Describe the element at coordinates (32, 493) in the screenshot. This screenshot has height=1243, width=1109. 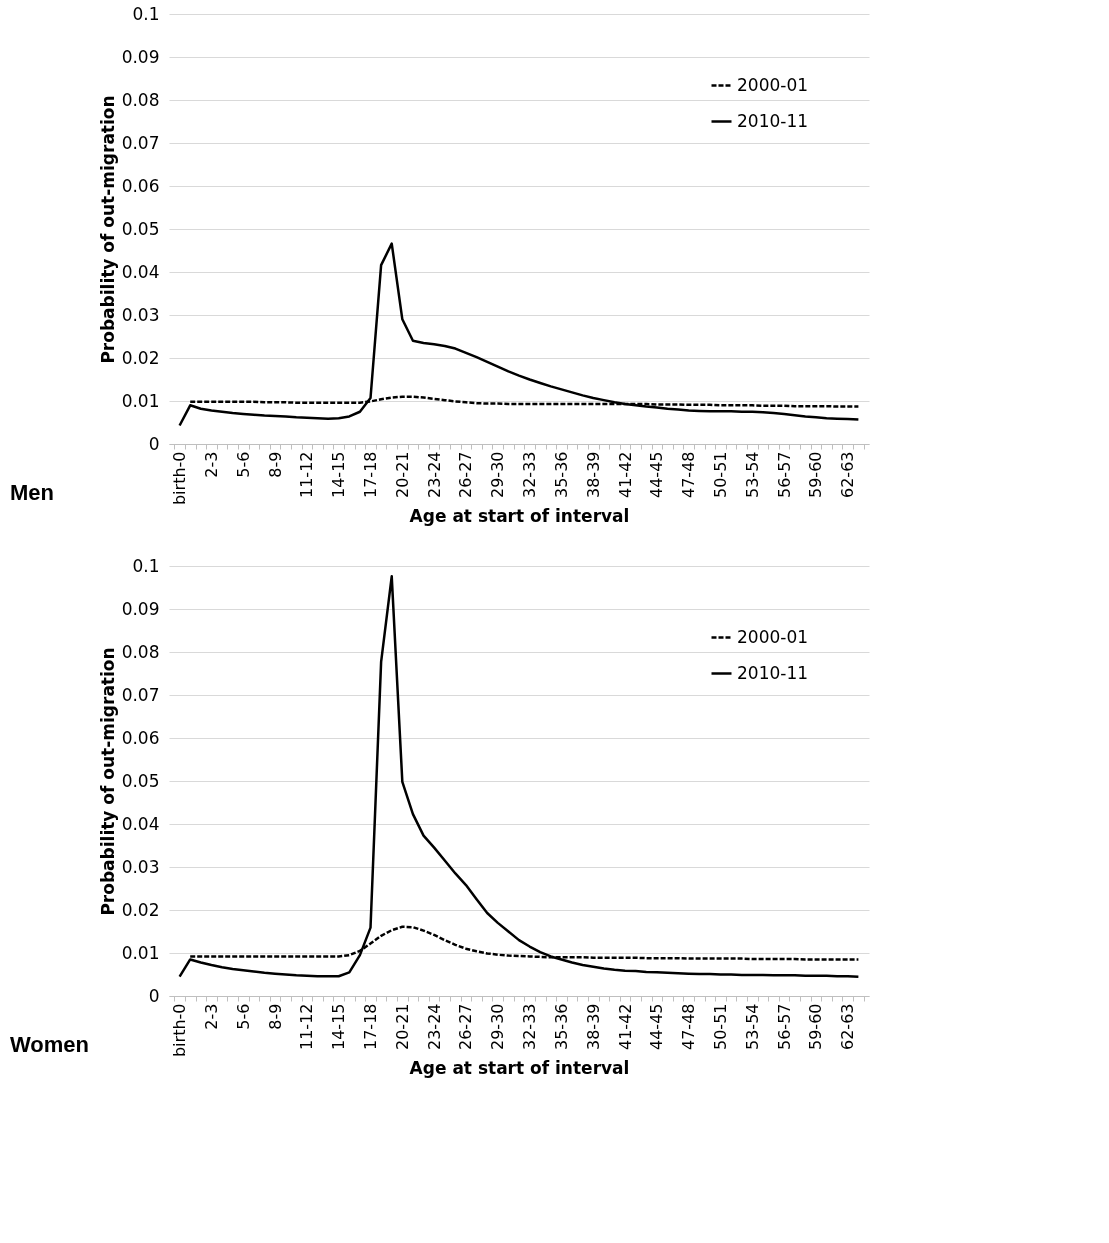
I see `text: Men` at that location.